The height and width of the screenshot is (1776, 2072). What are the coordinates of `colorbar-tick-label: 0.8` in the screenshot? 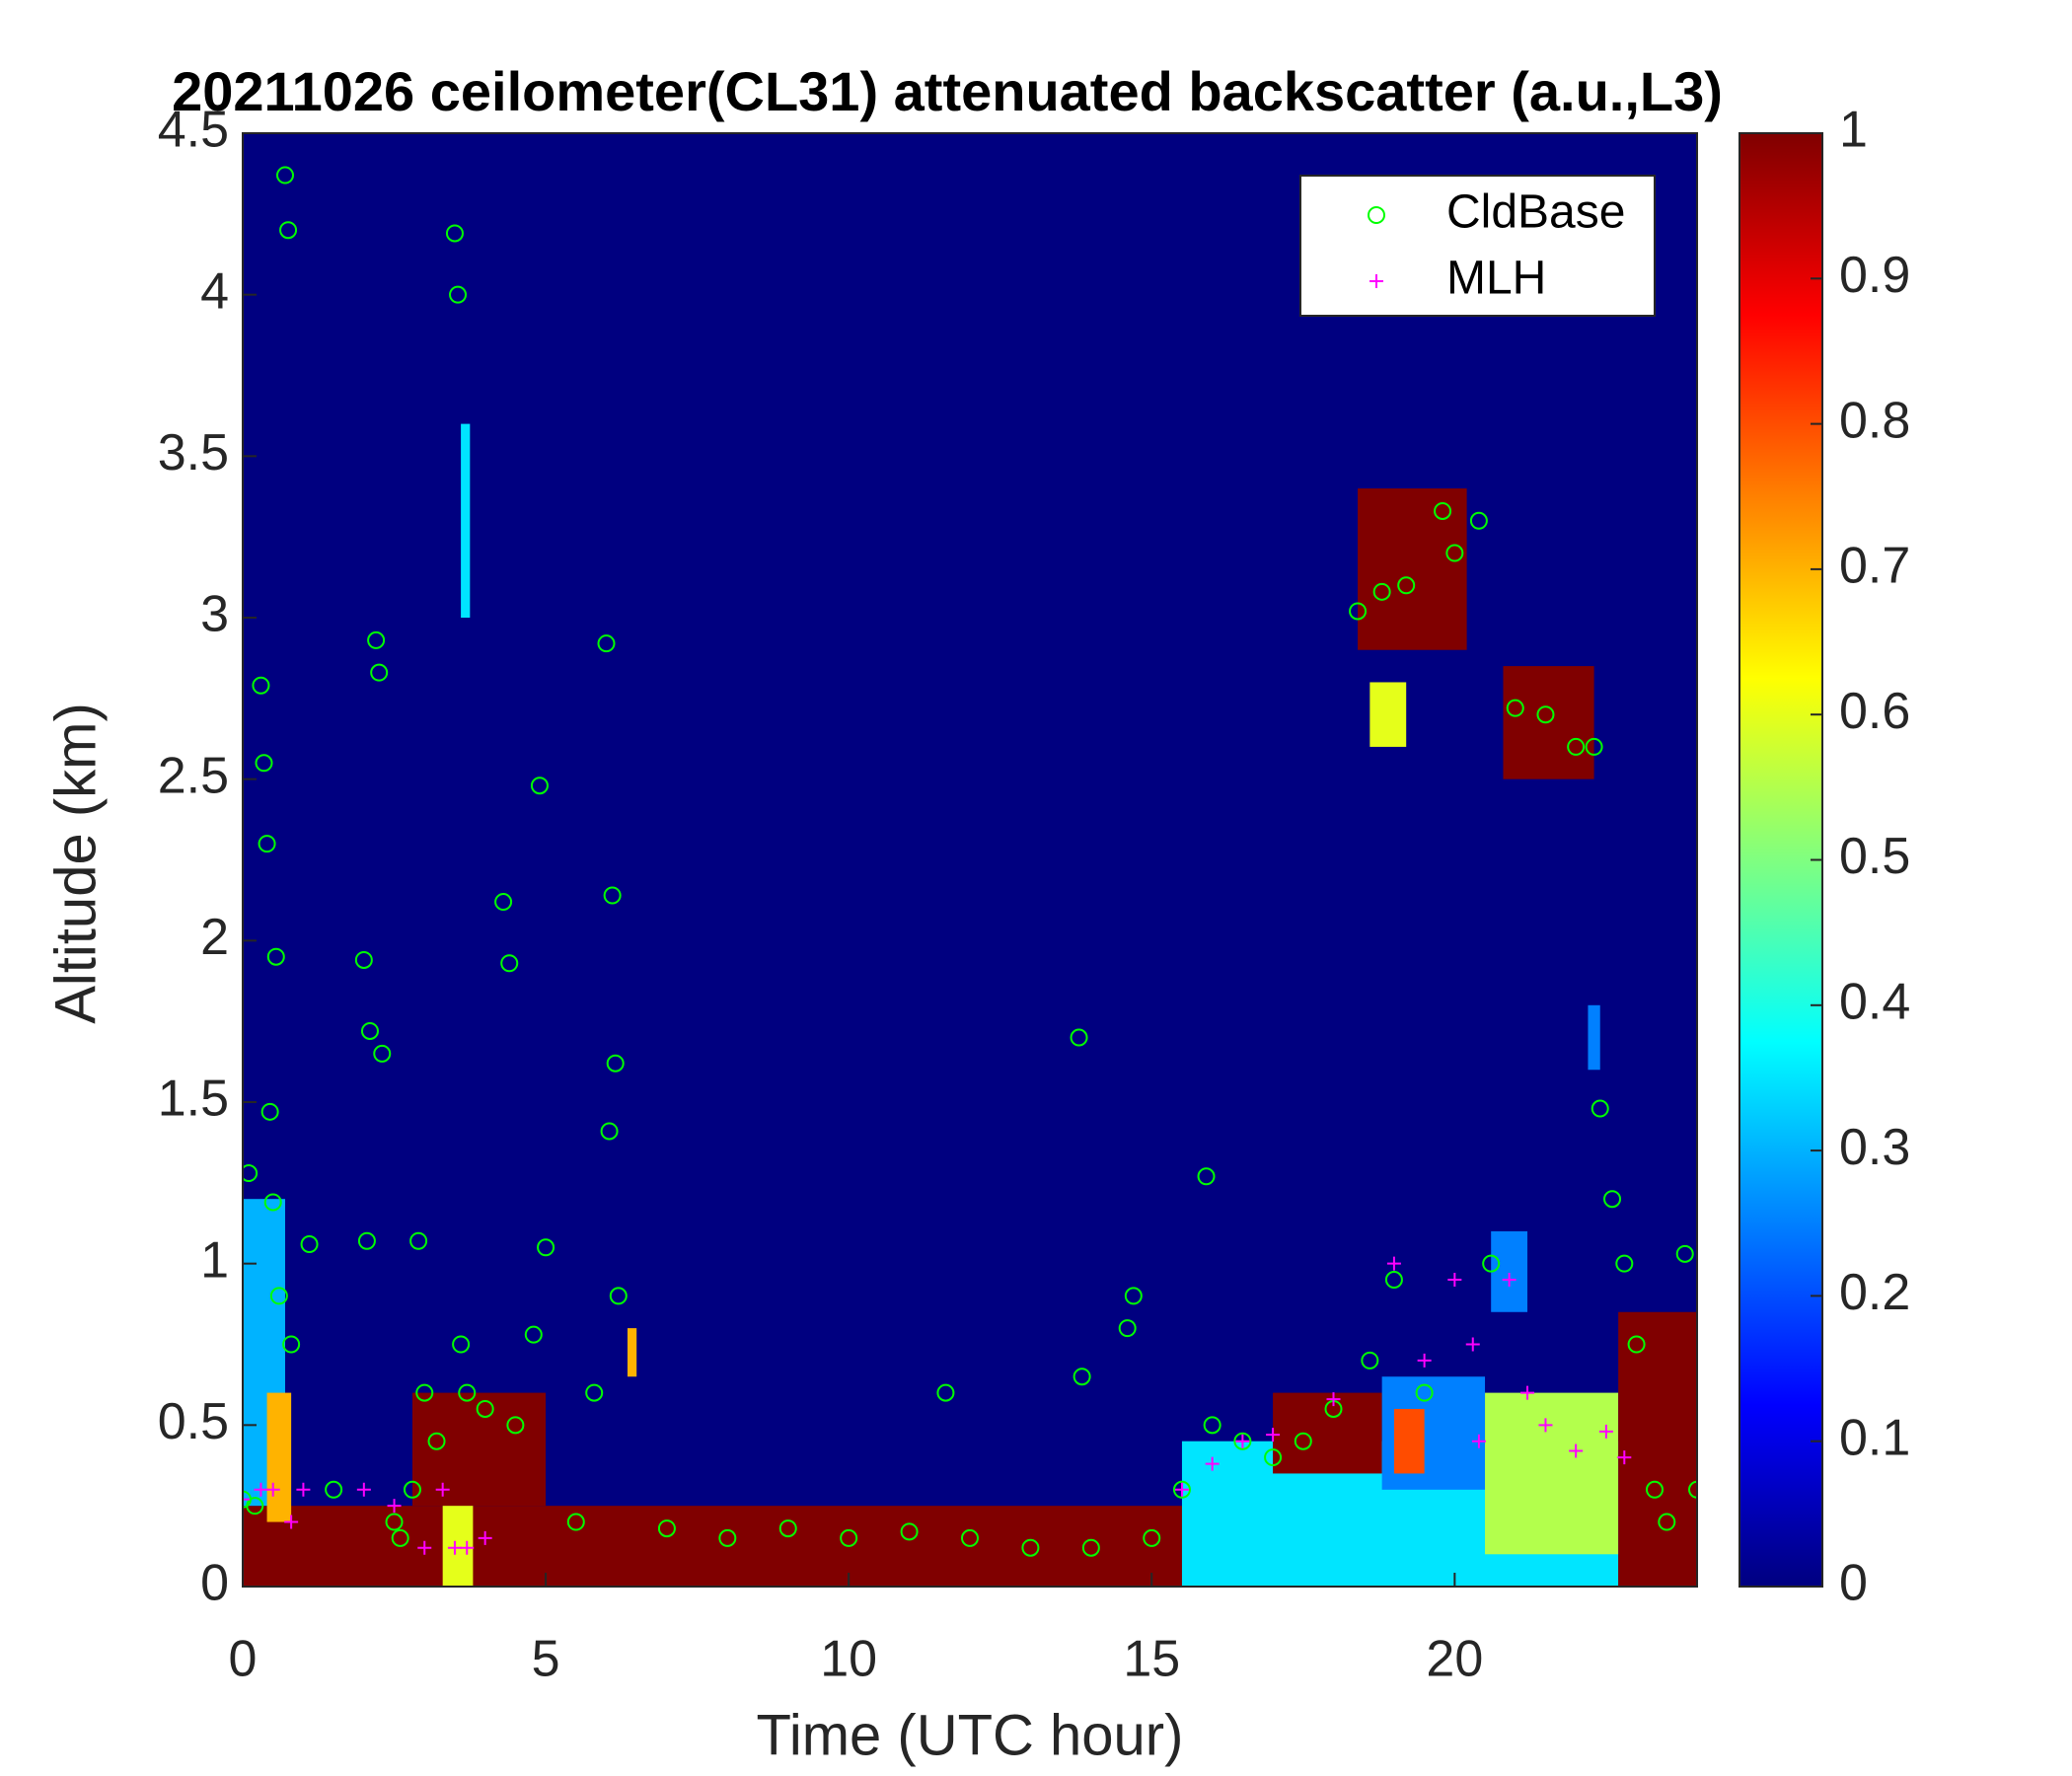 It's located at (1875, 420).